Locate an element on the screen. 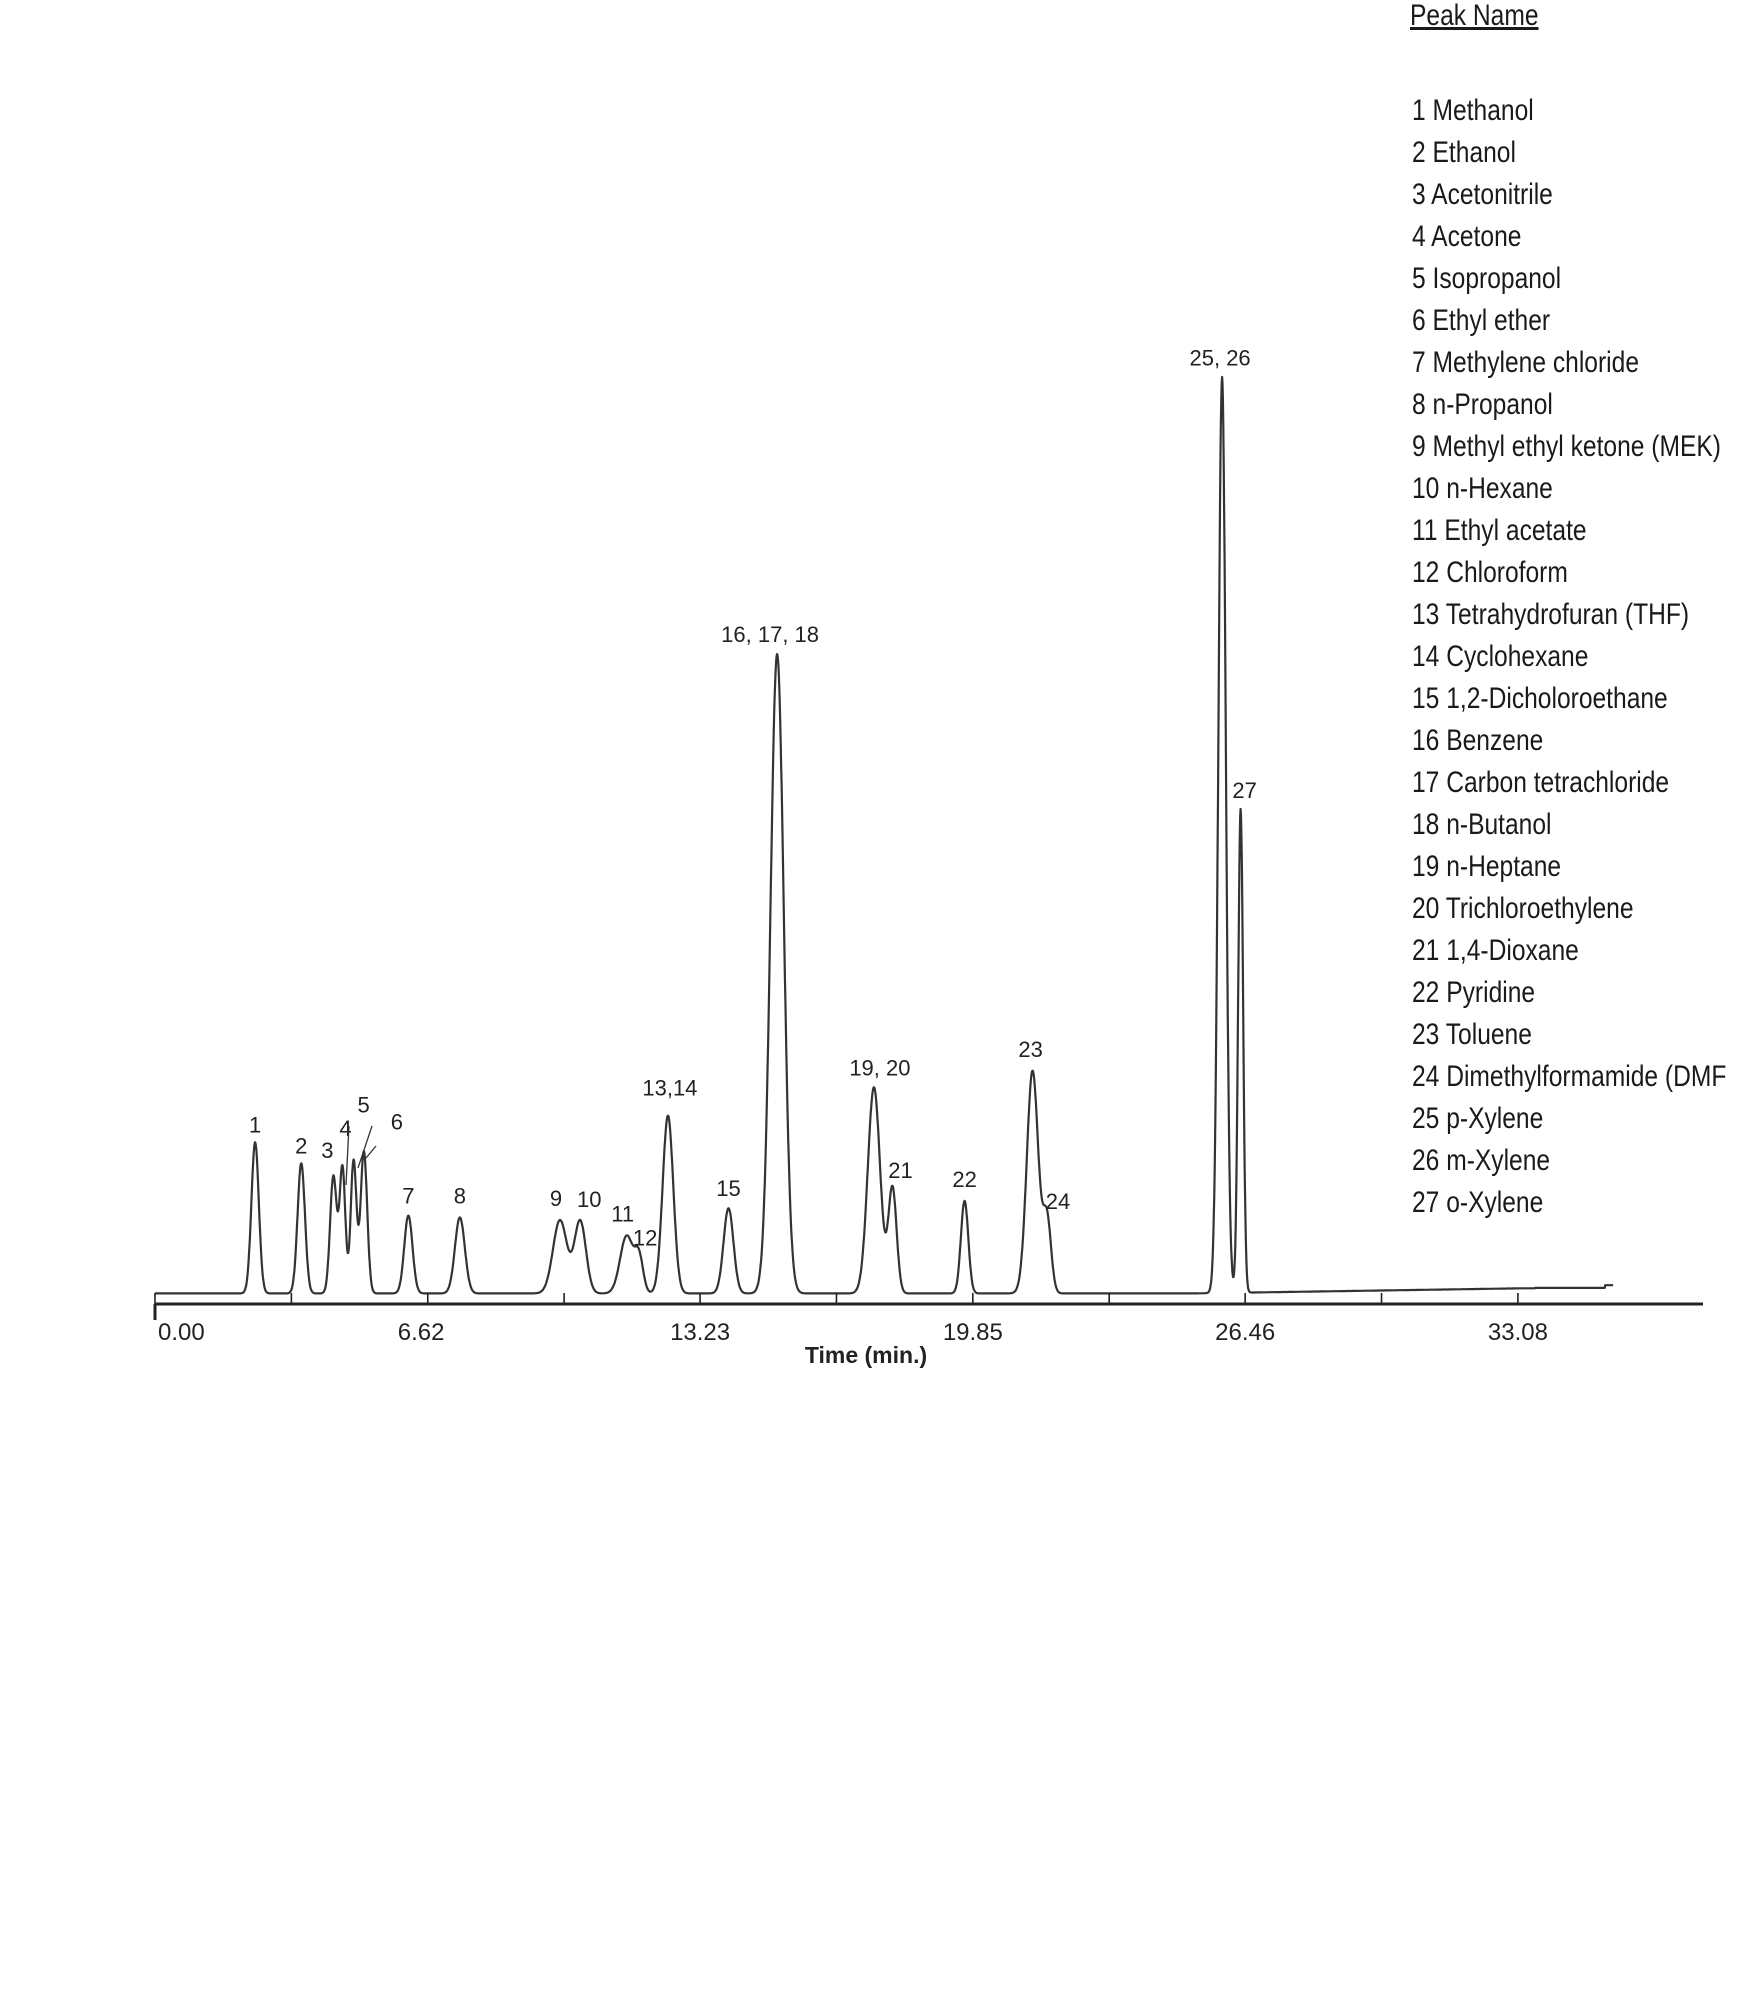 The width and height of the screenshot is (1750, 2000). x-tick-label: 0.00 is located at coordinates (181, 1332).